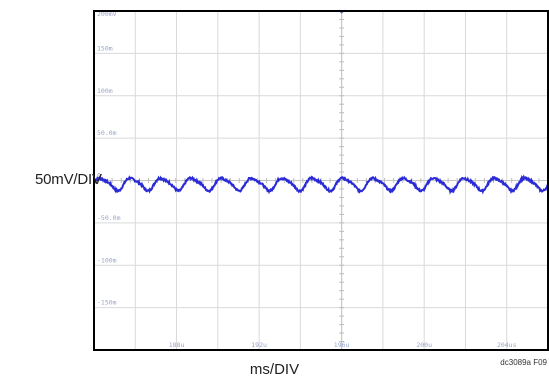 The image size is (549, 385). What do you see at coordinates (424, 345) in the screenshot?
I see `x-tick-label: 200u` at bounding box center [424, 345].